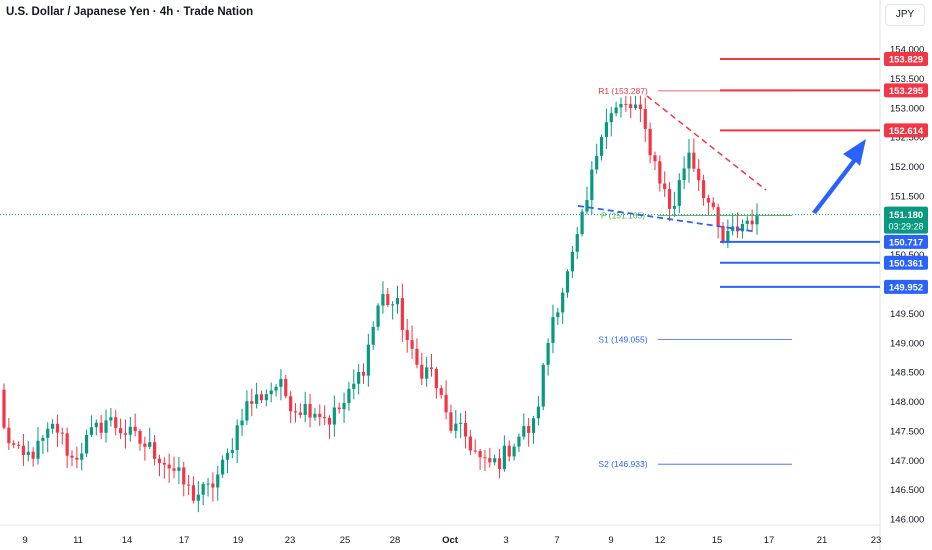 This screenshot has height=550, width=932. I want to click on support-2-tag-label: 150.361, so click(906, 263).